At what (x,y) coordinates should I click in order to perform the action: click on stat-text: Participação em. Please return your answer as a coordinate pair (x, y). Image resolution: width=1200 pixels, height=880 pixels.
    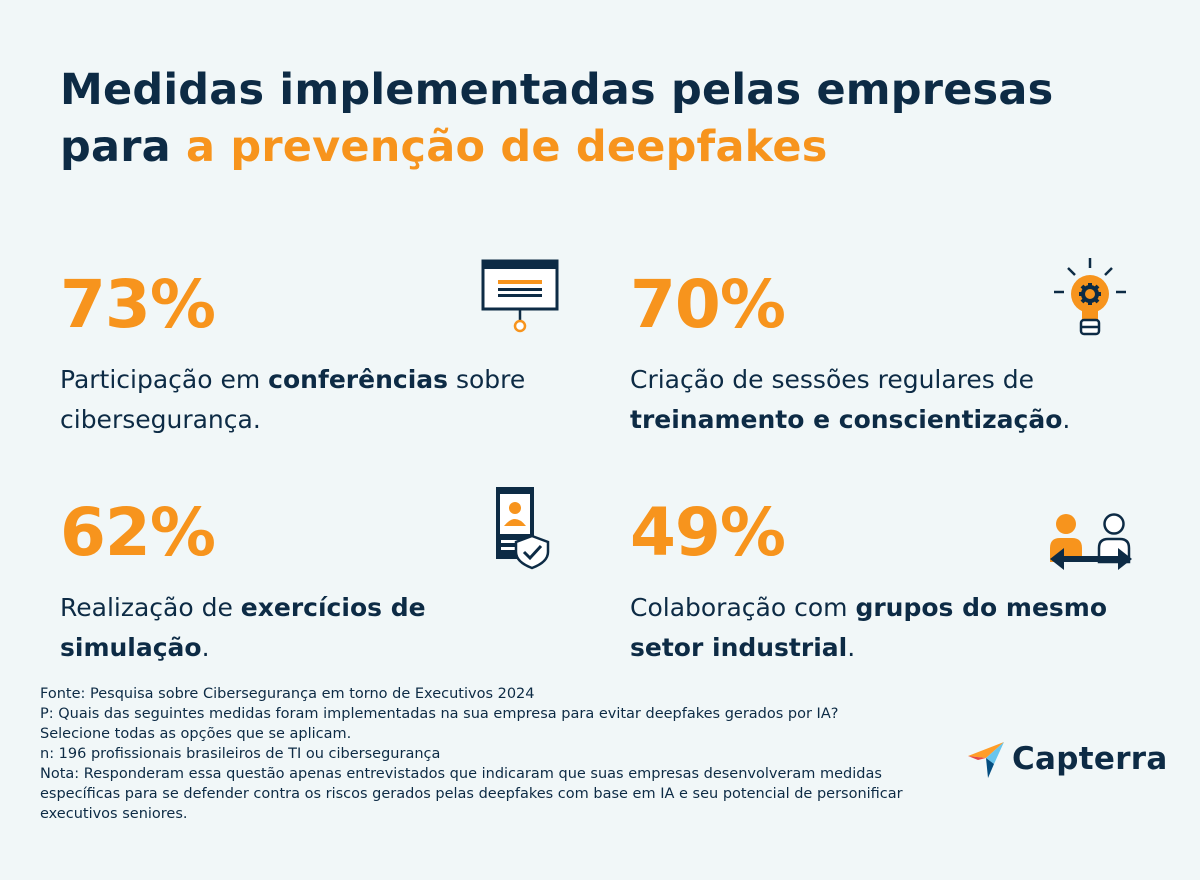
    Looking at the image, I should click on (164, 379).